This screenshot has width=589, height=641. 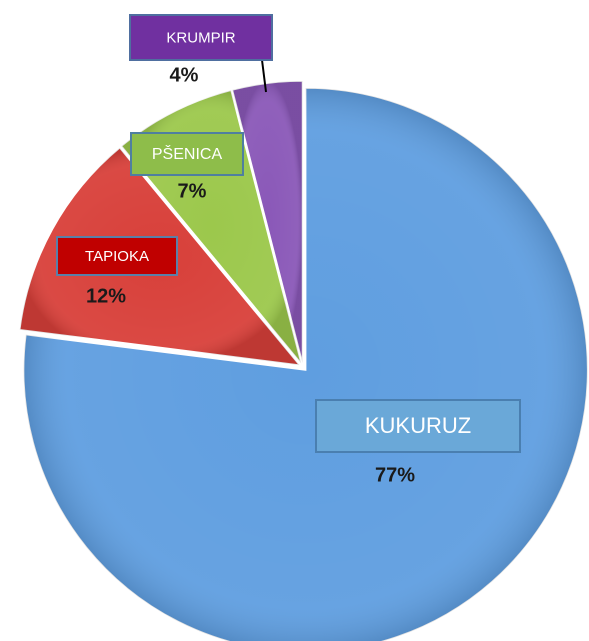 I want to click on category-label: KUKURUZ, so click(x=418, y=425).